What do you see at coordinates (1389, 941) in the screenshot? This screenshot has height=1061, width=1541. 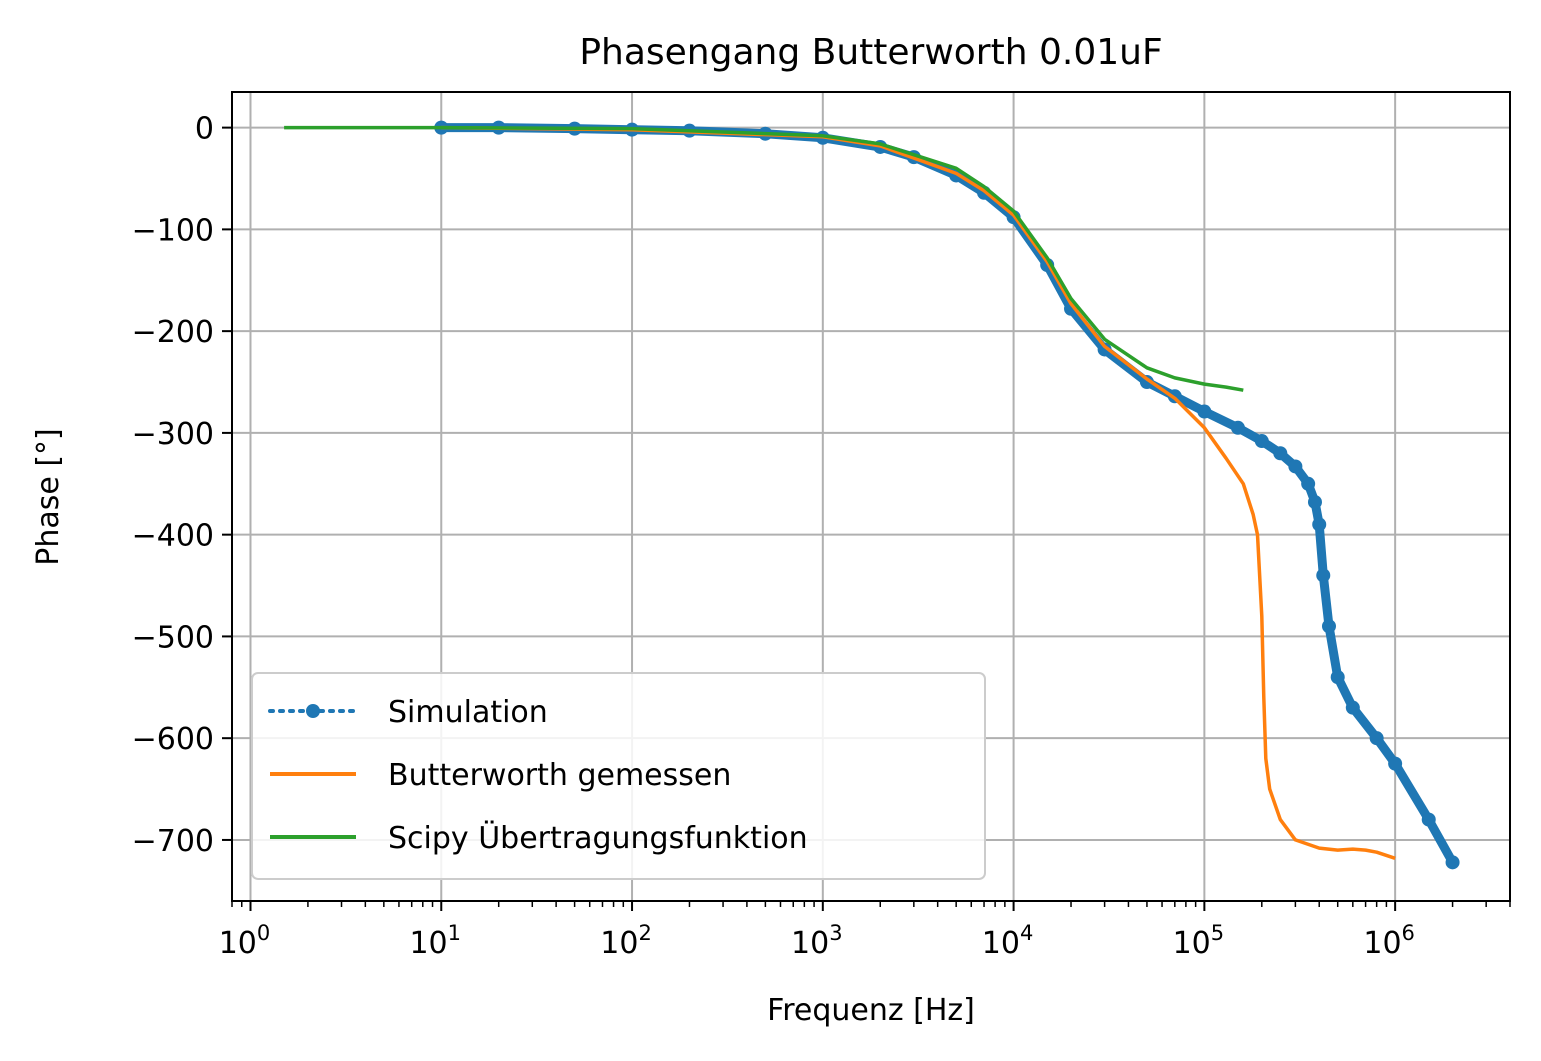 I see `x-tick-label: 10⁶` at bounding box center [1389, 941].